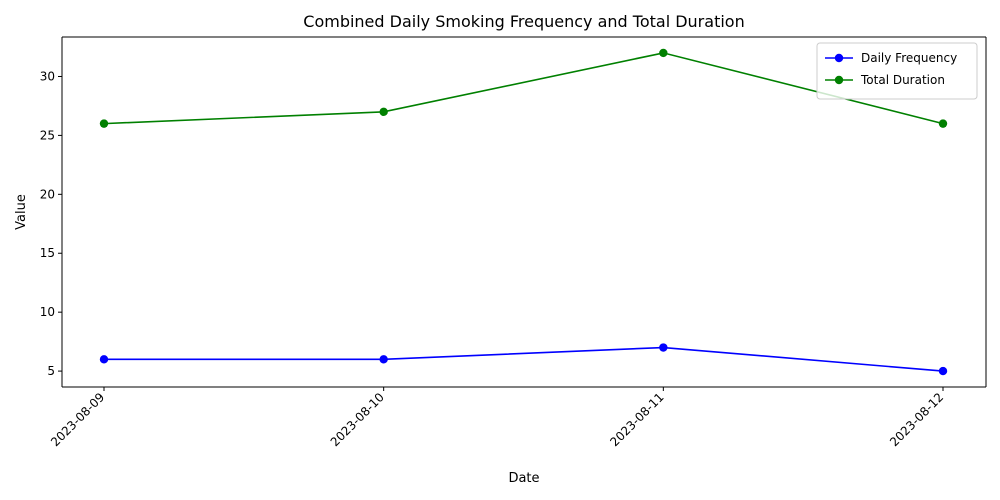 The image size is (1000, 500). What do you see at coordinates (51, 371) in the screenshot?
I see `y-tick-label: 5` at bounding box center [51, 371].